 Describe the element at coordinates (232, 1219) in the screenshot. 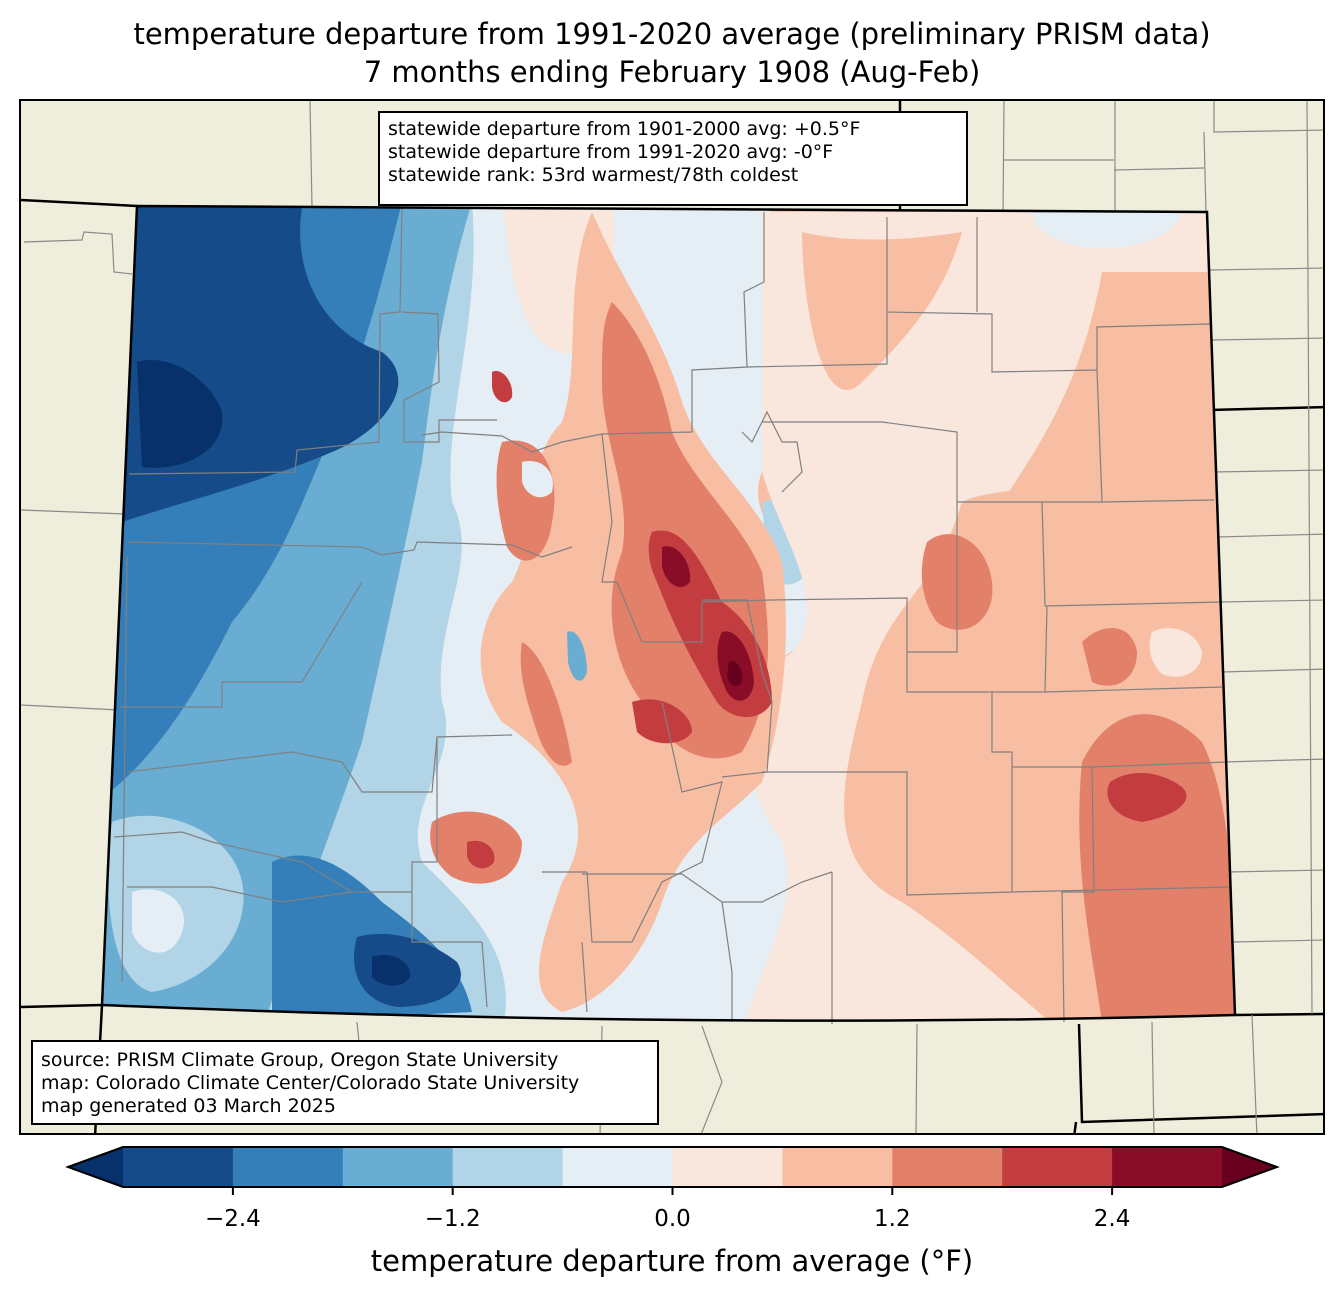

I see `colorbar-tick-label: −2.4` at that location.